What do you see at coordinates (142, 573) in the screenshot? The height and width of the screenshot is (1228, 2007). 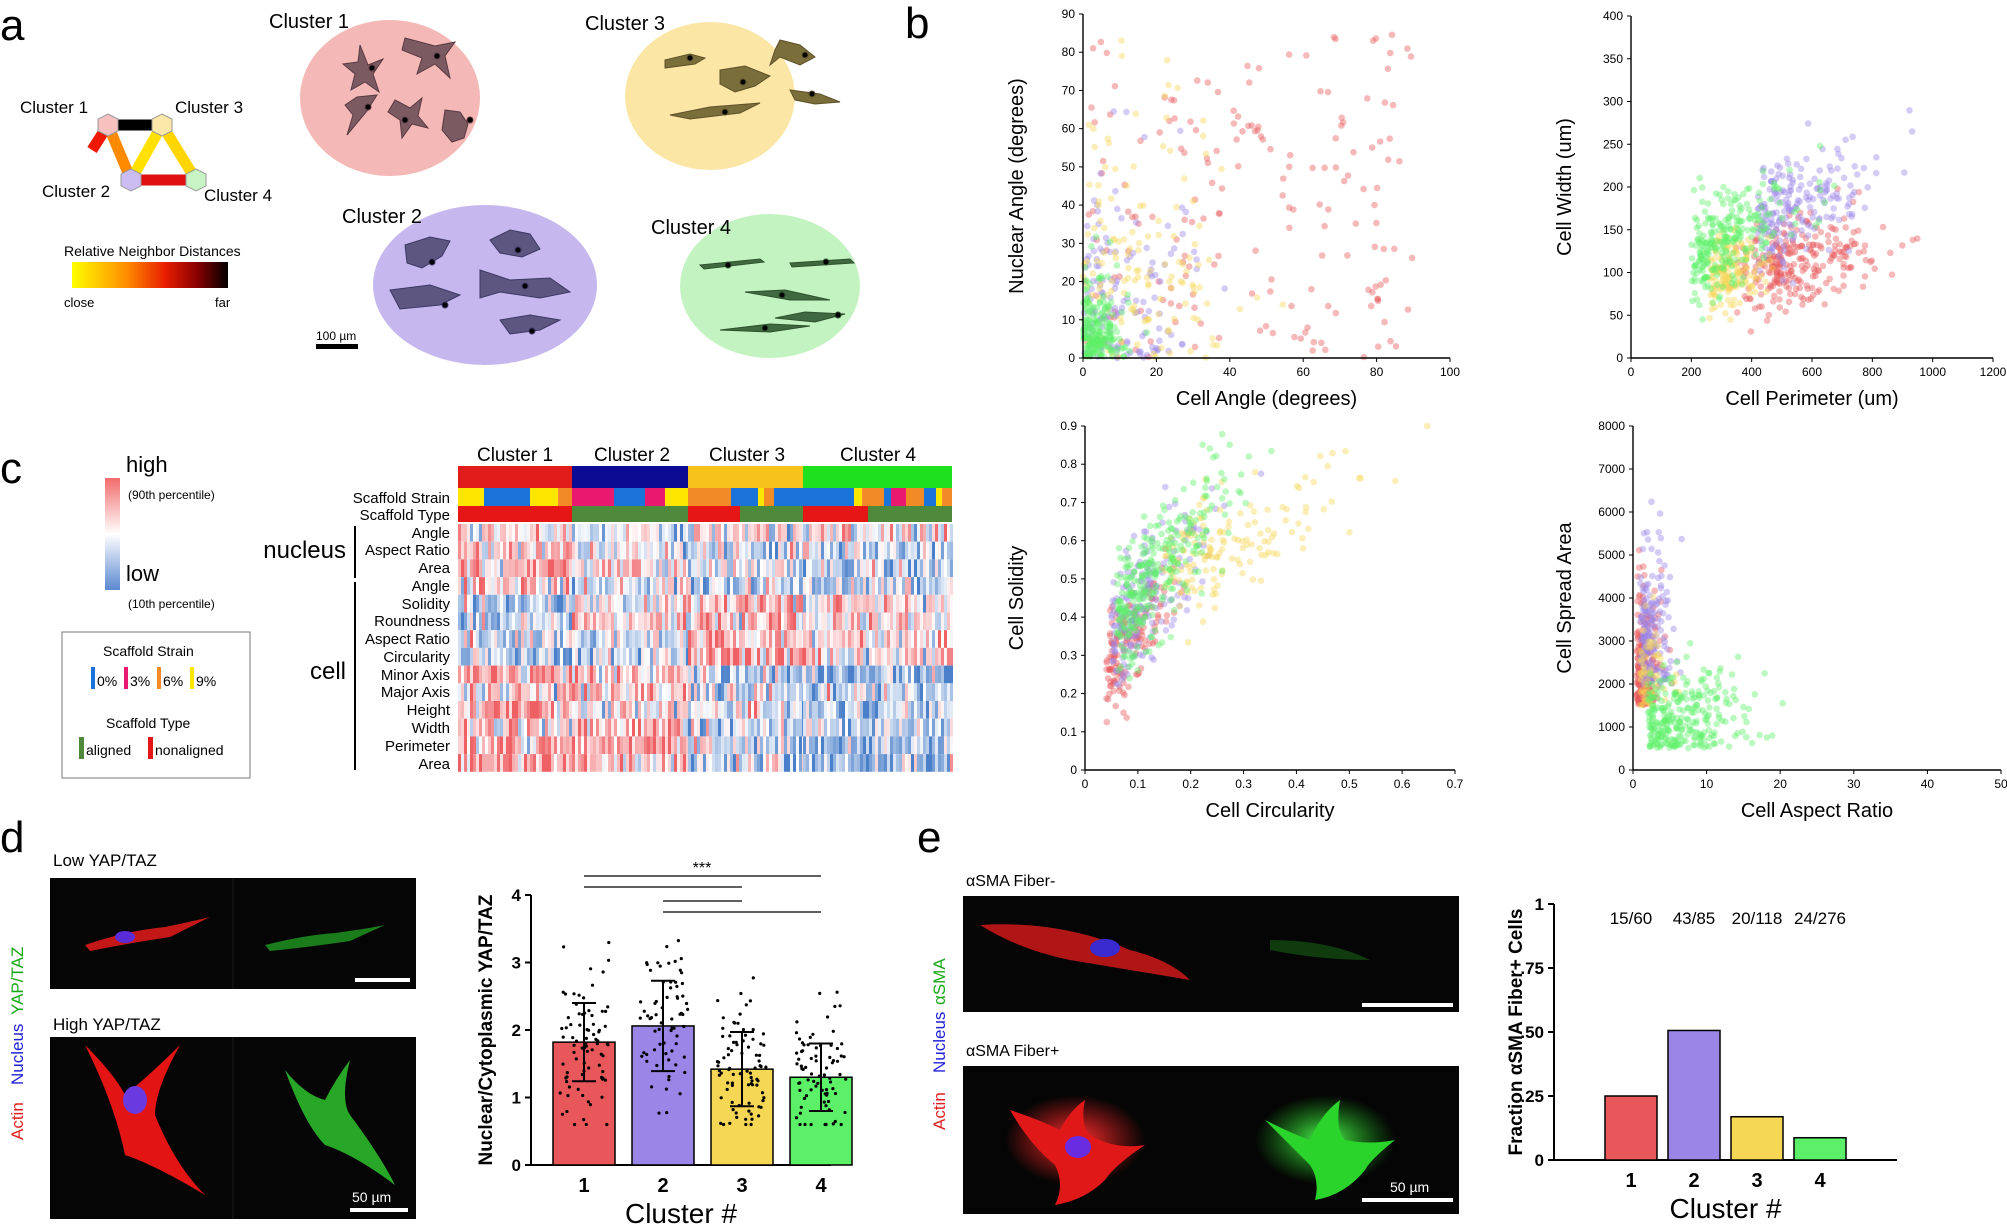 I see `heat-low: low` at bounding box center [142, 573].